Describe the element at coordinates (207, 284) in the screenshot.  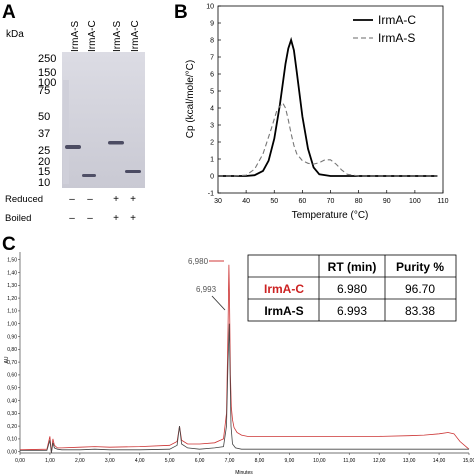
I see `hplc-annotations: 6,980 6,993` at that location.